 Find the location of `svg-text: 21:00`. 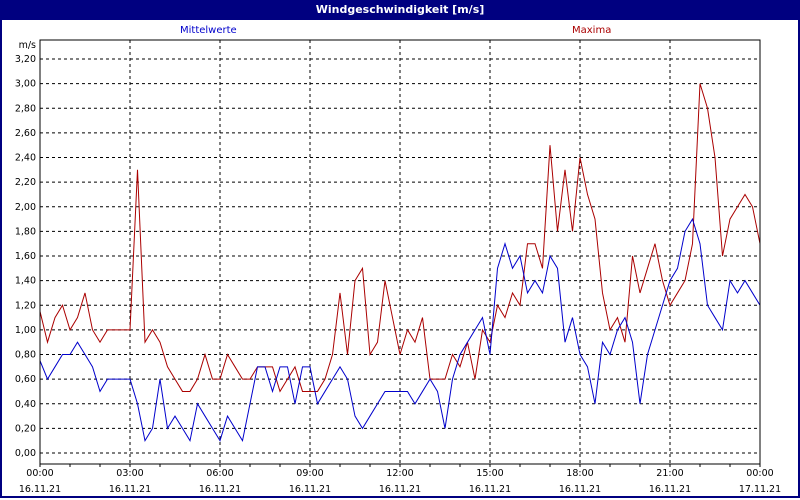

svg-text: 21:00 is located at coordinates (669, 473).